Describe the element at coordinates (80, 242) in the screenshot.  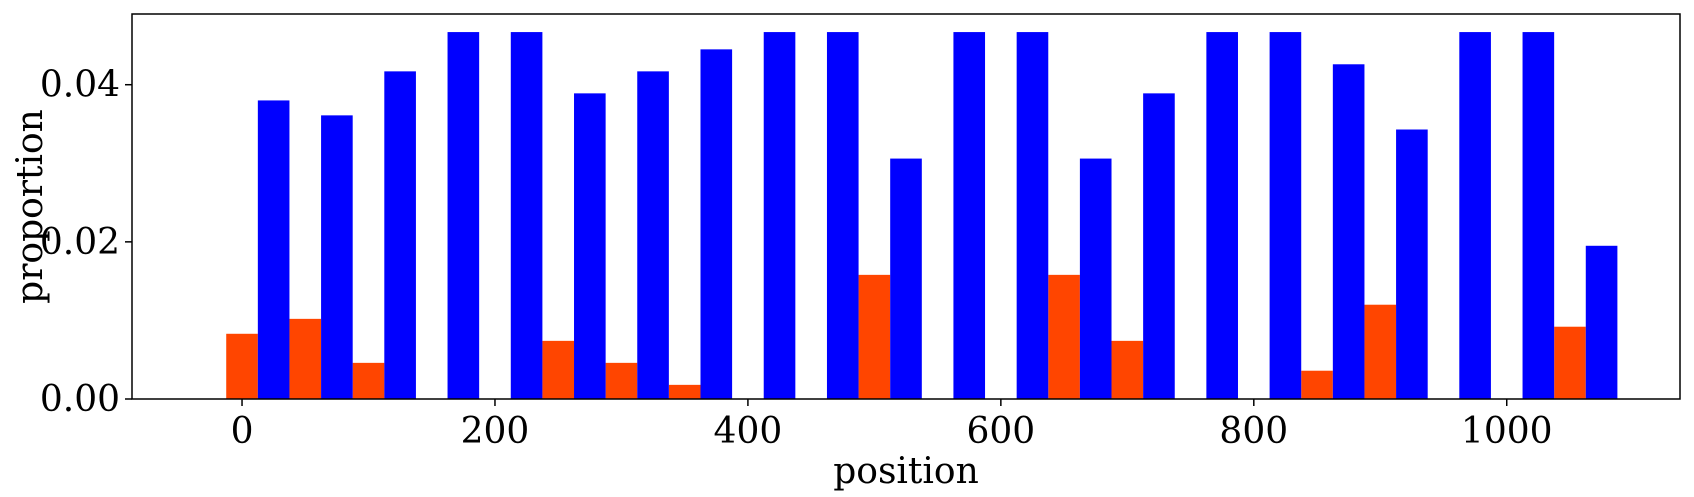
I see `y-tick-label: 0.02` at that location.